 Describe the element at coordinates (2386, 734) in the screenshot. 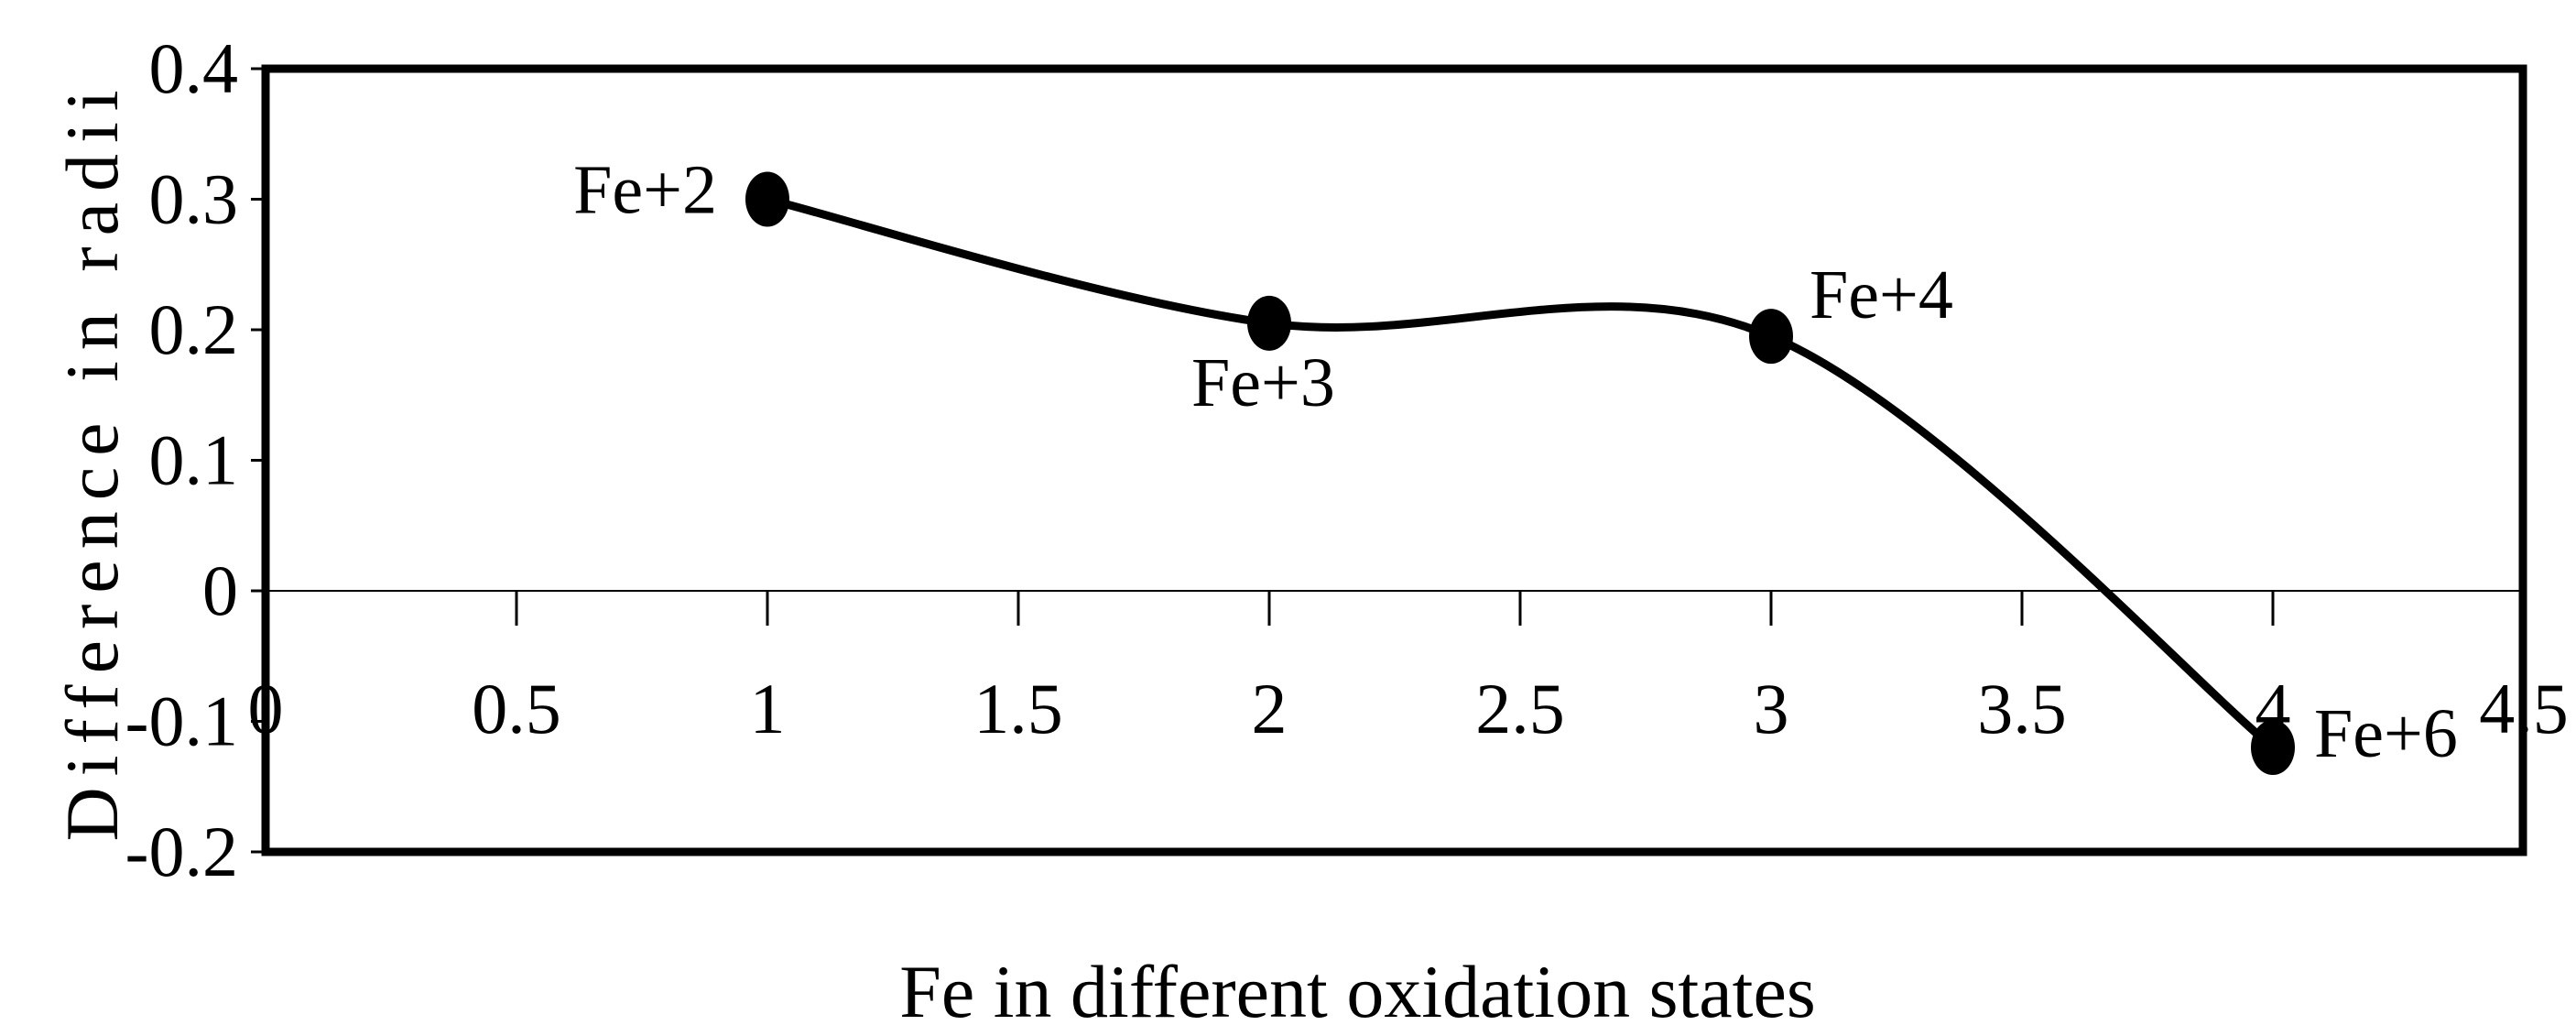

I see `data-point-label: Fe+6` at that location.